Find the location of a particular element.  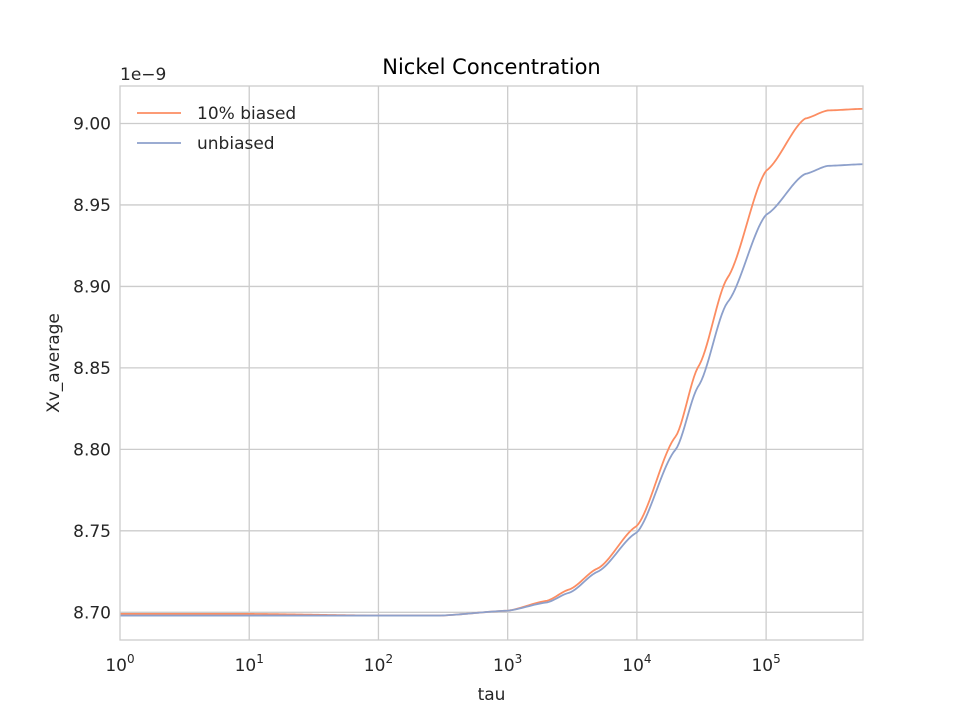

x-tick-label: 10² is located at coordinates (378, 664).